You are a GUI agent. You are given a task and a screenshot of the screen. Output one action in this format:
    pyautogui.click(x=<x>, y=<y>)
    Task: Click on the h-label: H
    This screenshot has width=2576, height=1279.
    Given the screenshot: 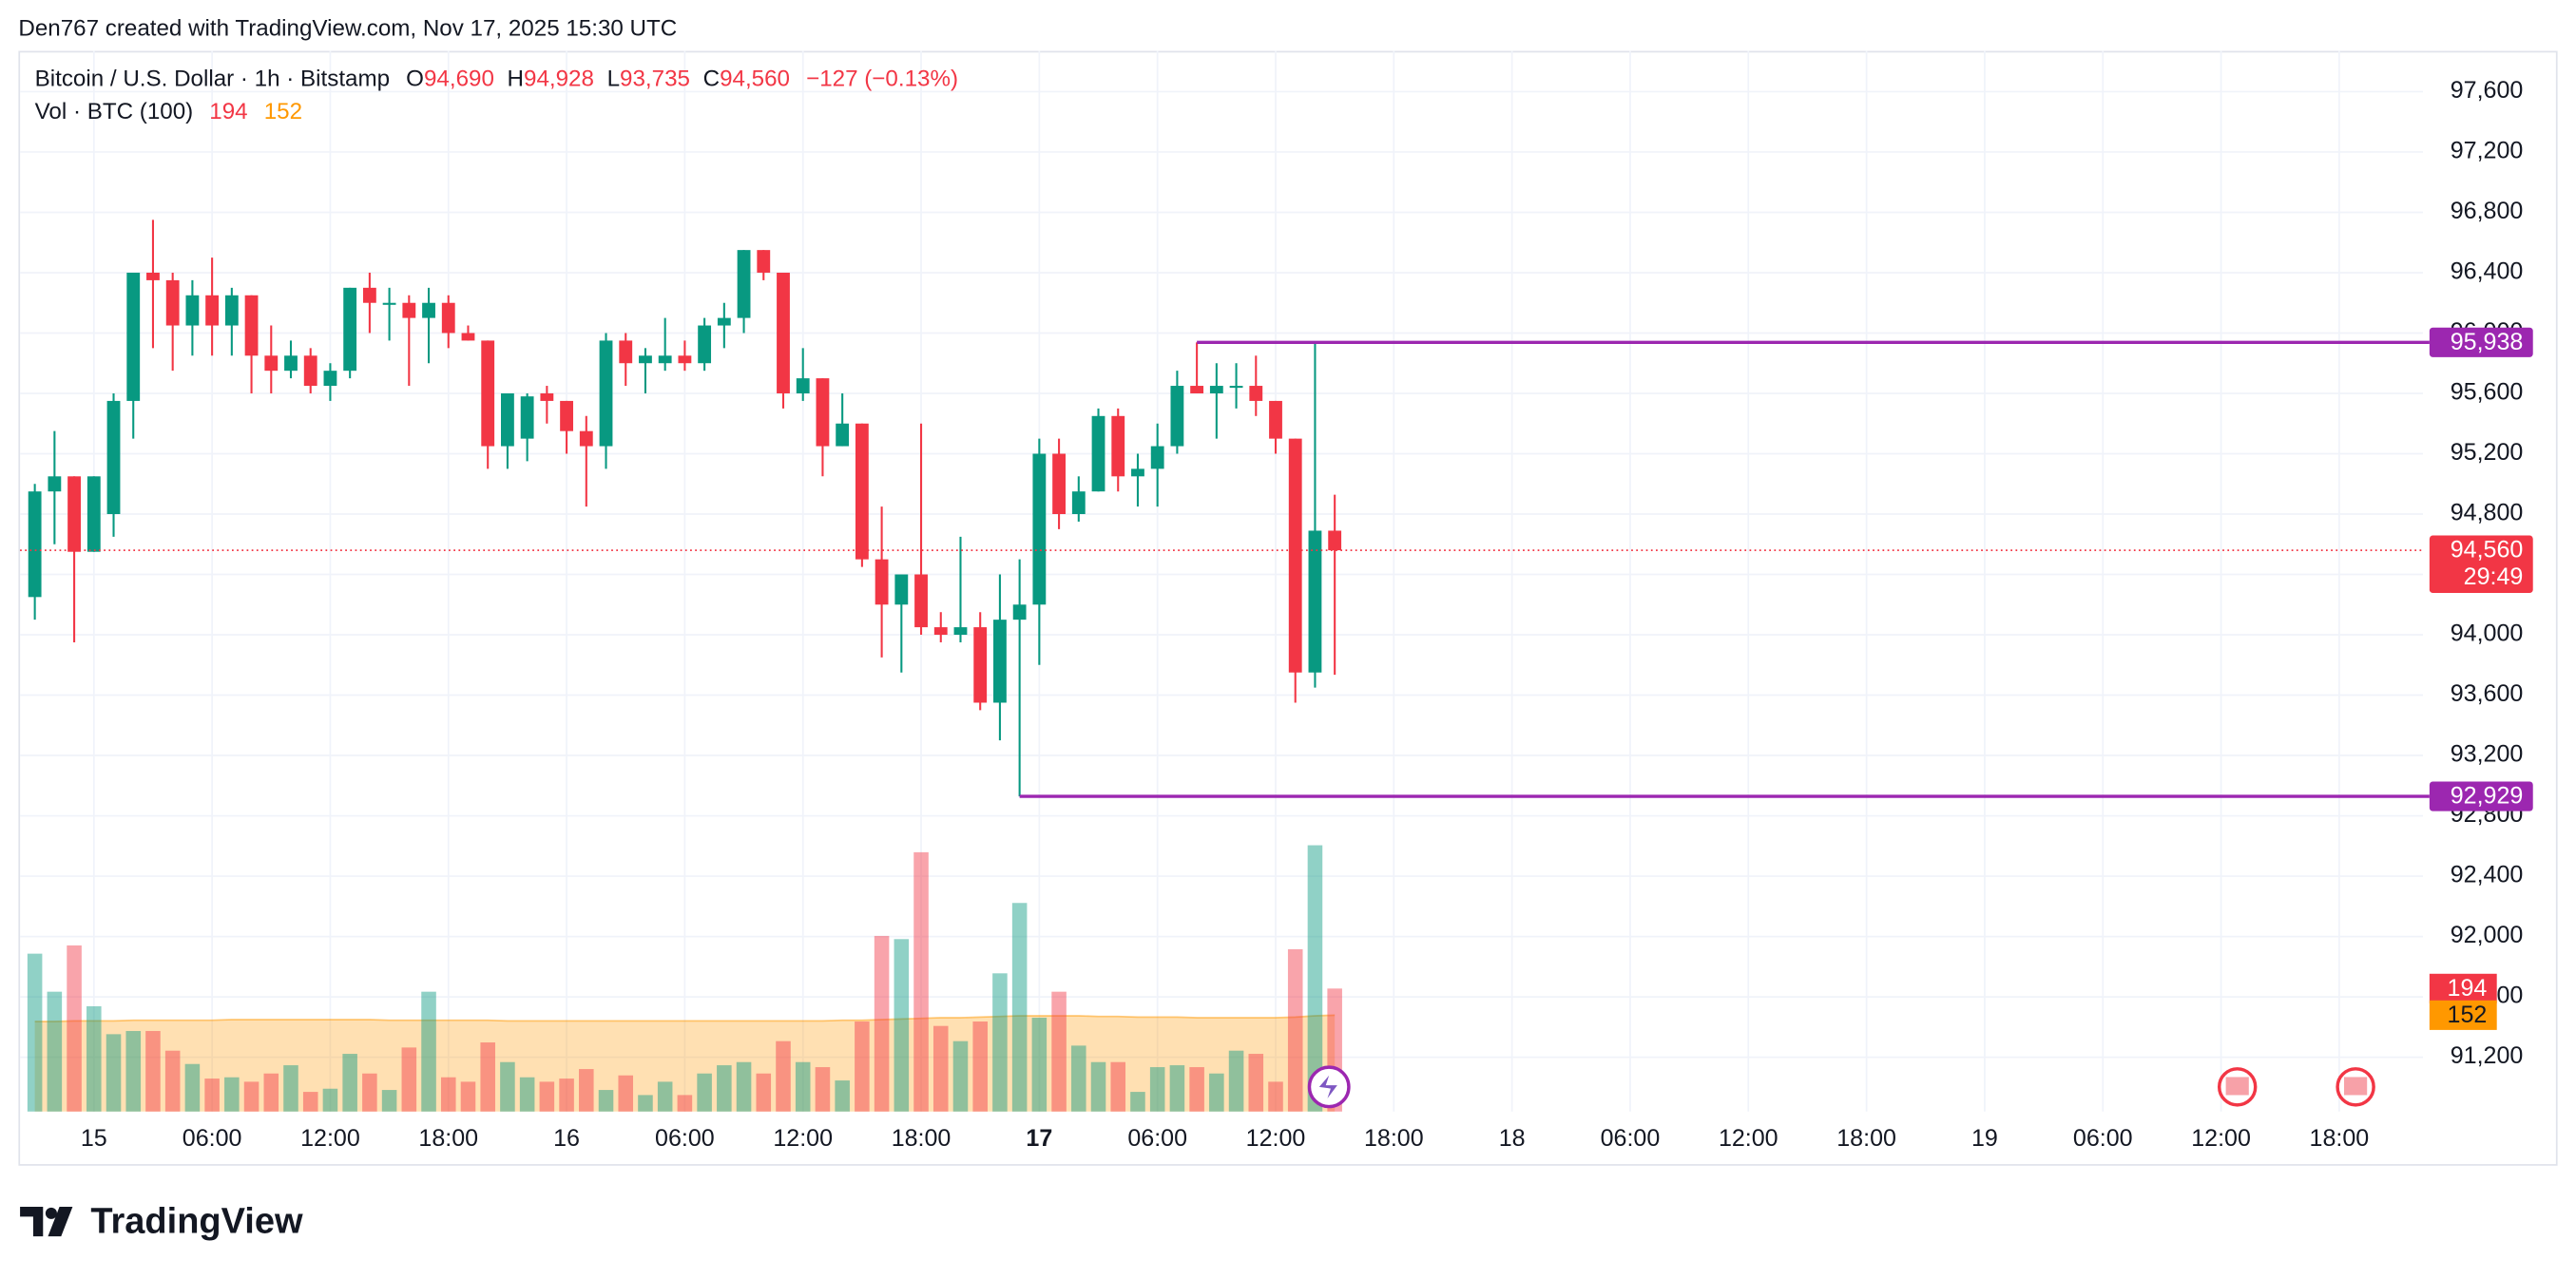 What is the action you would take?
    pyautogui.click(x=516, y=79)
    